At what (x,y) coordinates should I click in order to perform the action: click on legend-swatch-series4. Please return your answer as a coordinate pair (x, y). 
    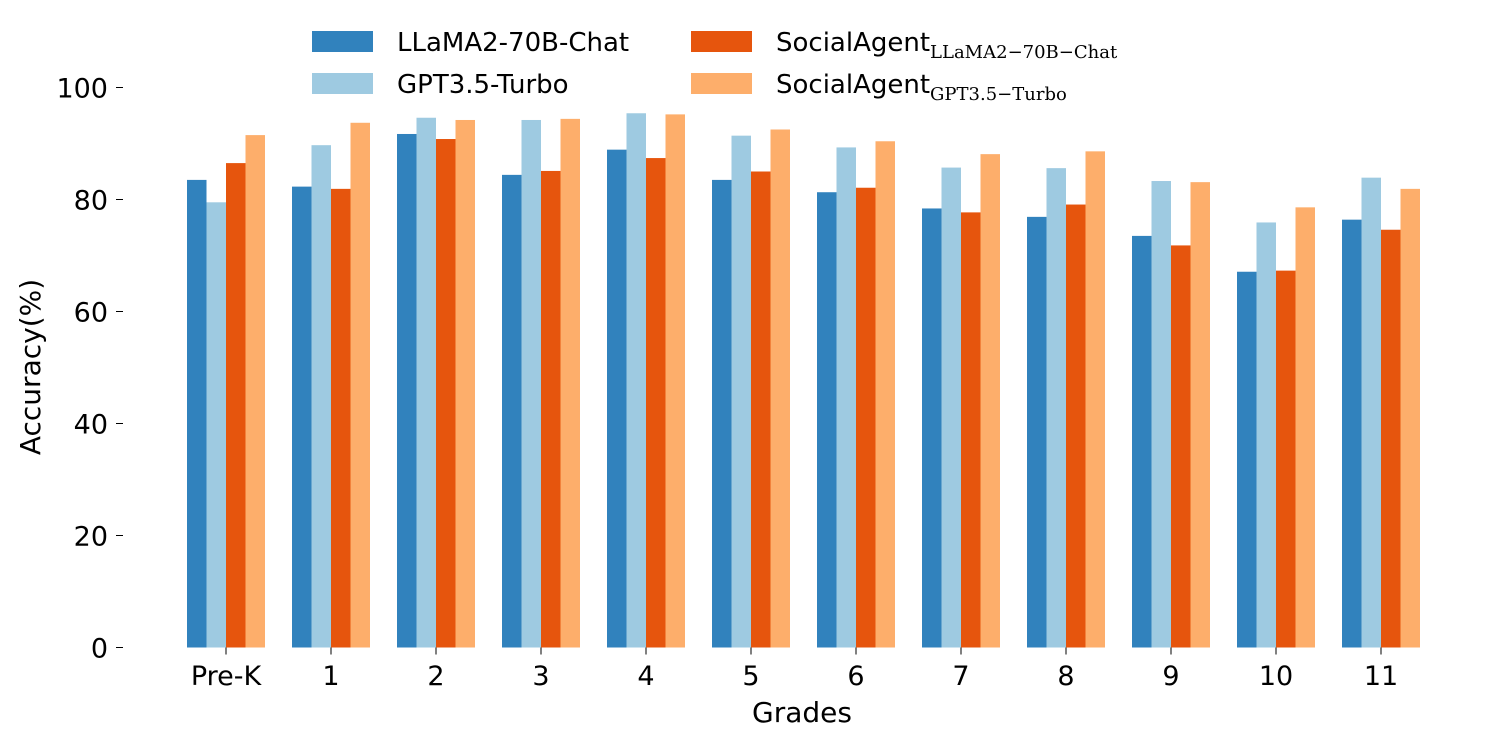
    Looking at the image, I should click on (721, 83).